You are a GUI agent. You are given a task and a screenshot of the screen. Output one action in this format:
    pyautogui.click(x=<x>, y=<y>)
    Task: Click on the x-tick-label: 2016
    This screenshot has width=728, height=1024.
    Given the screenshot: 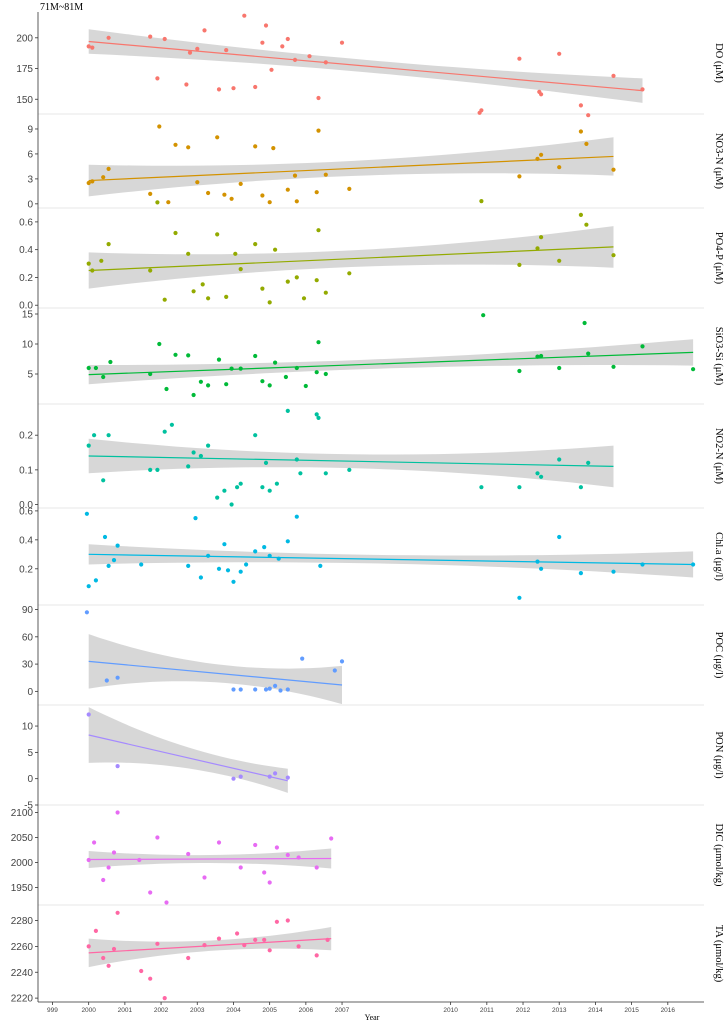 What is the action you would take?
    pyautogui.click(x=668, y=1010)
    